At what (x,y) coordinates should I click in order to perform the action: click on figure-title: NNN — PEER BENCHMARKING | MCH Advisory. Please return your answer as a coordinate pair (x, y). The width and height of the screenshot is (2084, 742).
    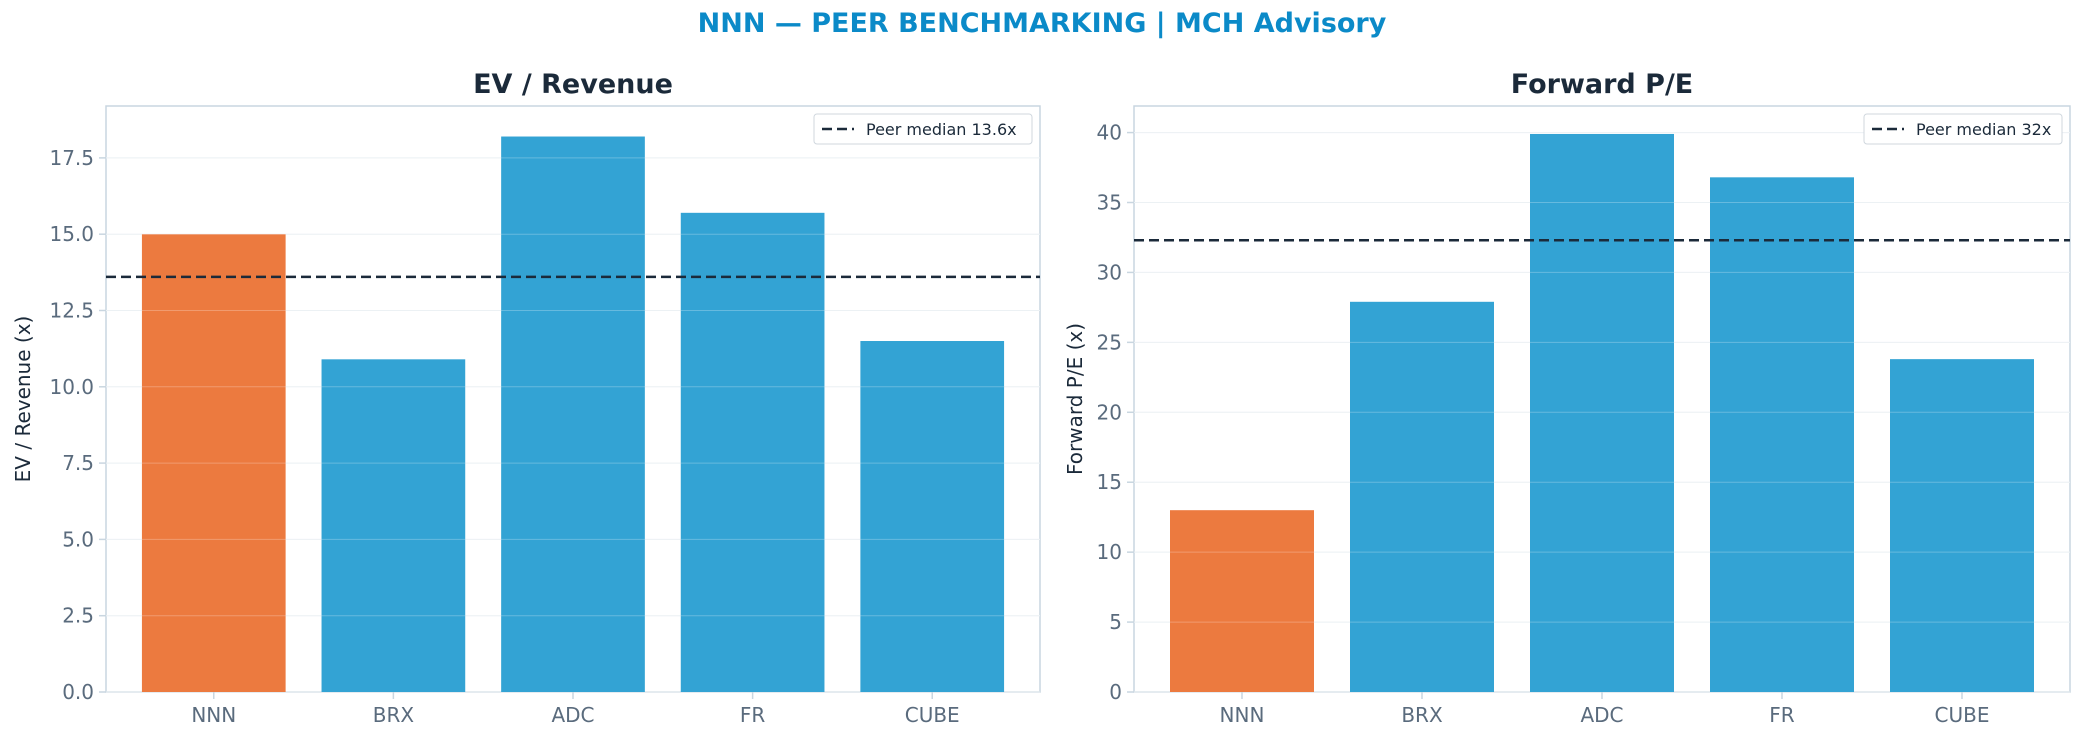
    Looking at the image, I should click on (1042, 23).